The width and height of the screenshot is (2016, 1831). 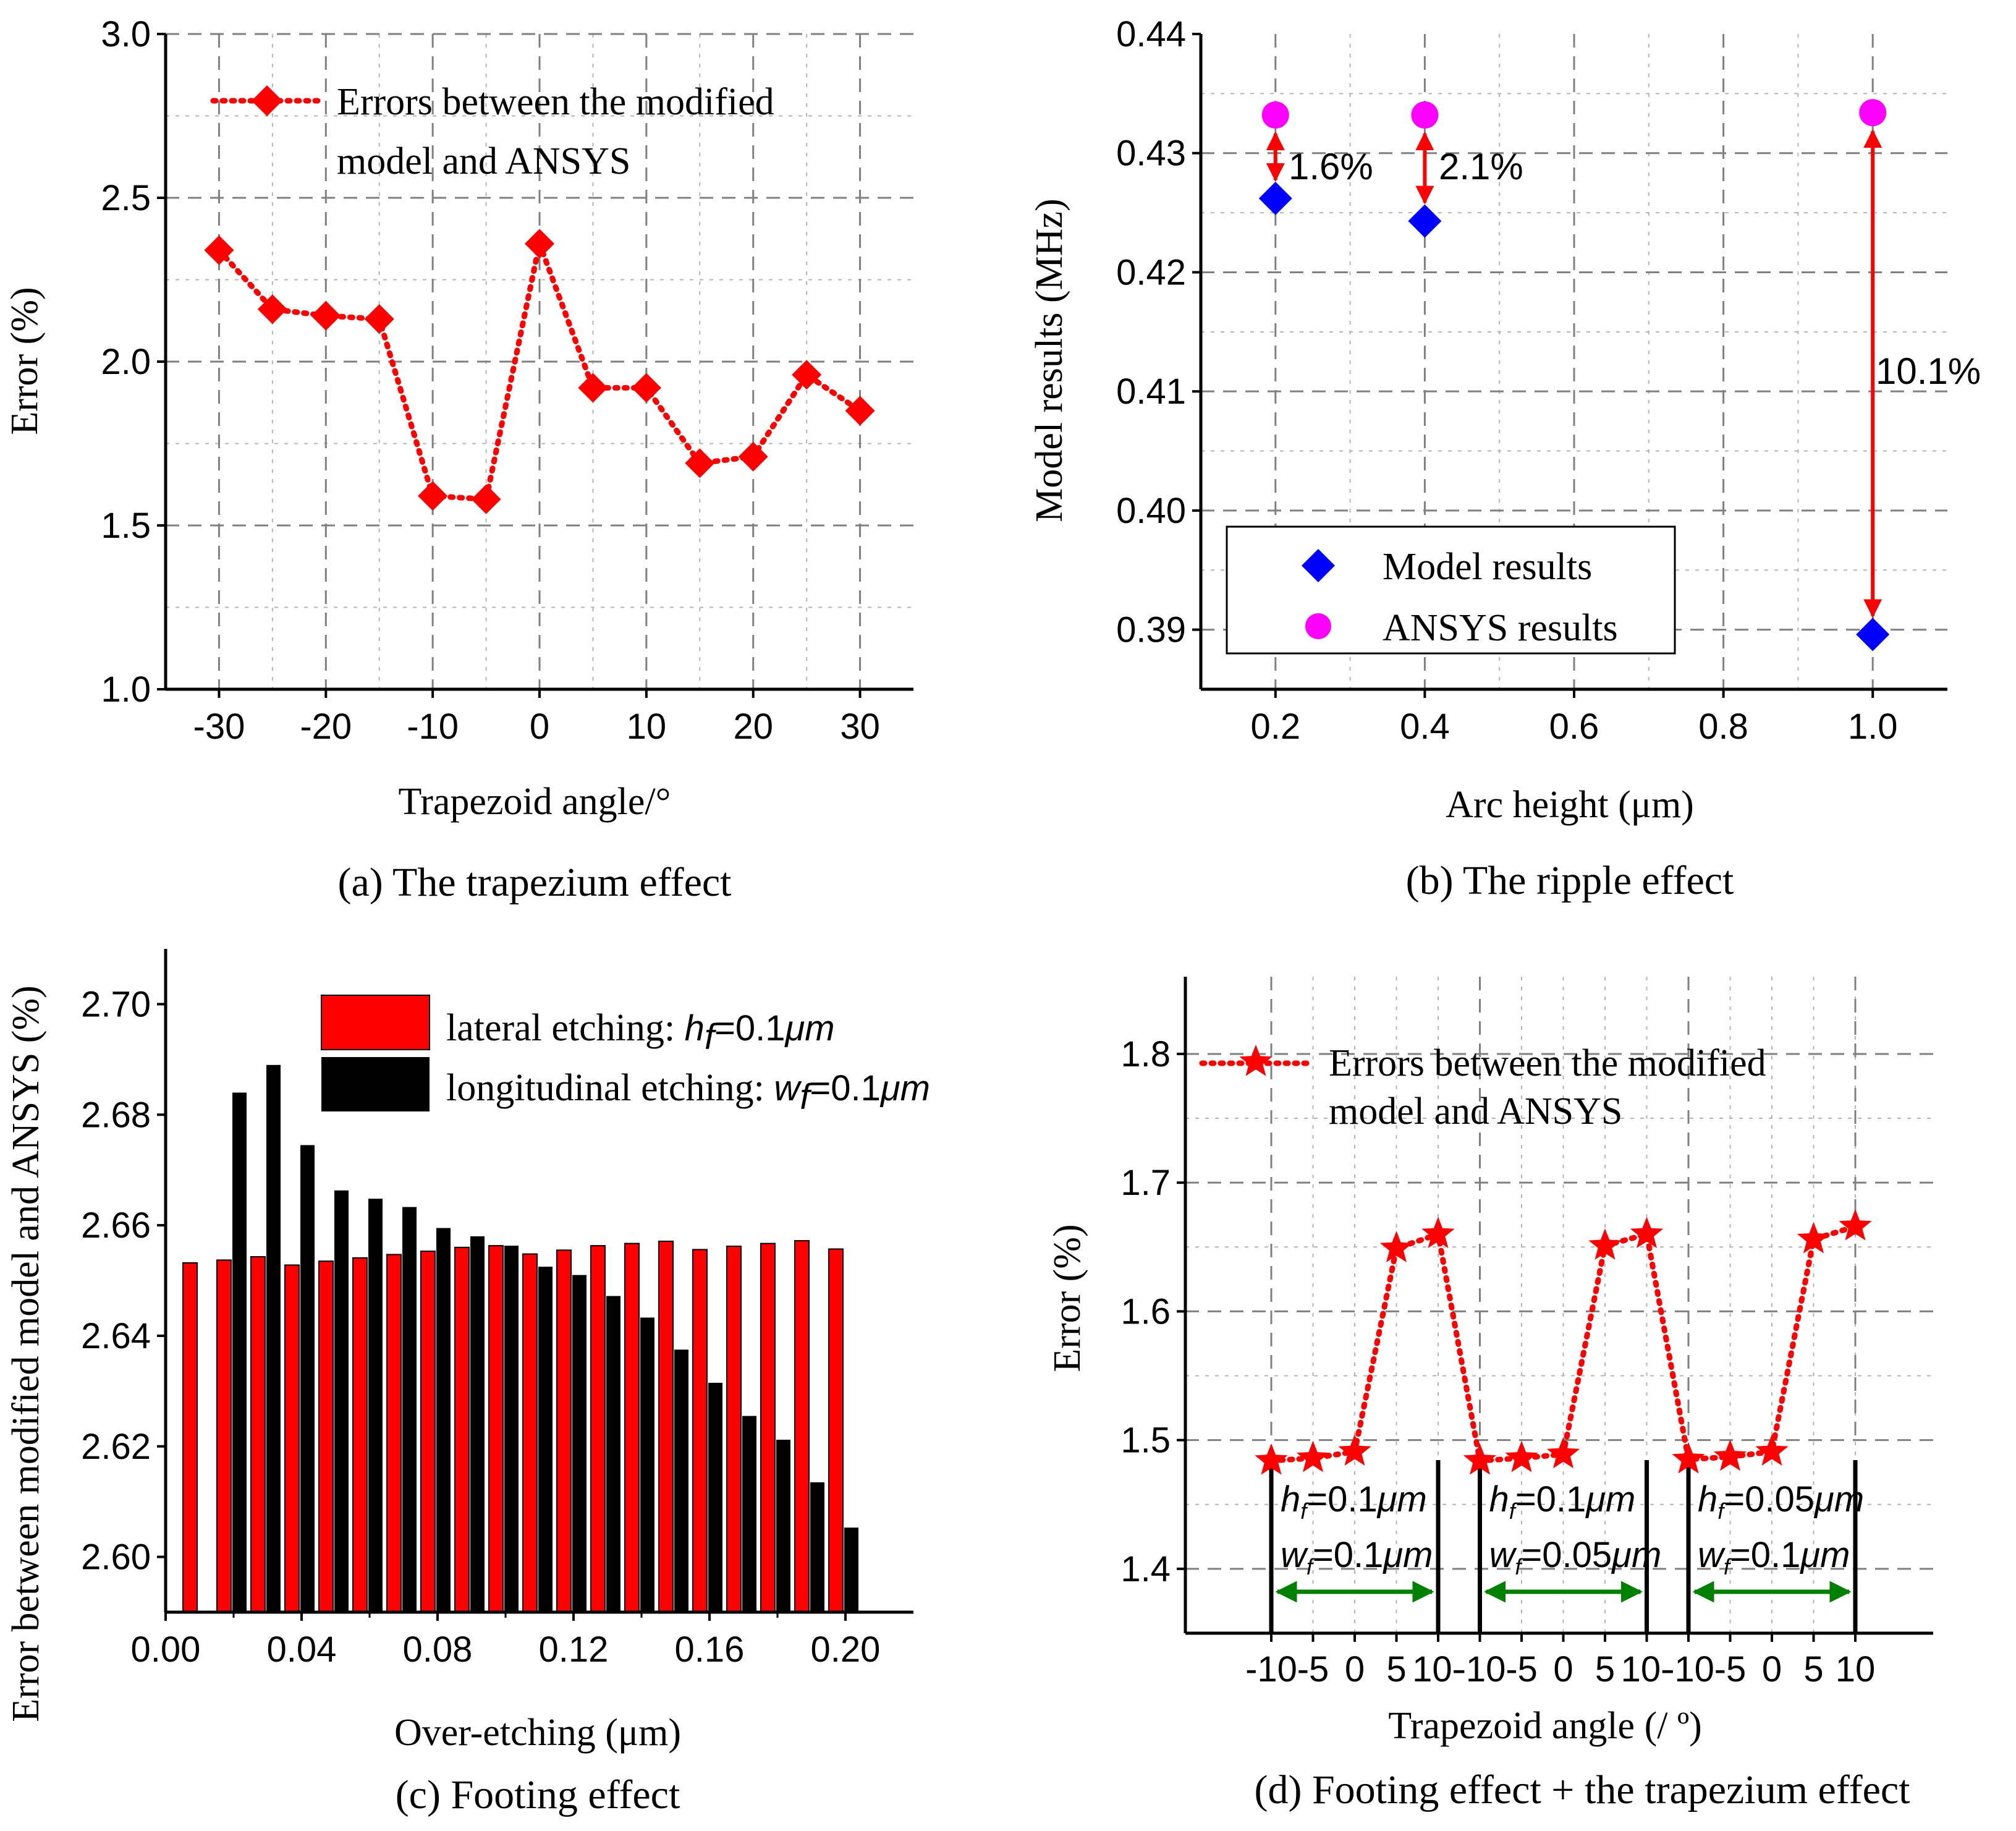 I want to click on panel-b-x-tick-label: 0.8, so click(x=1723, y=727).